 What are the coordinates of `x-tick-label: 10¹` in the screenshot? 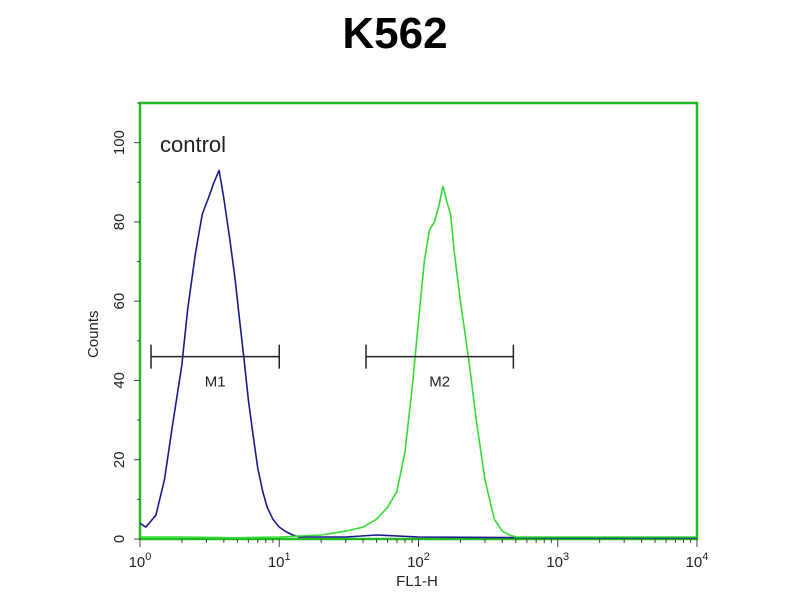 It's located at (279, 561).